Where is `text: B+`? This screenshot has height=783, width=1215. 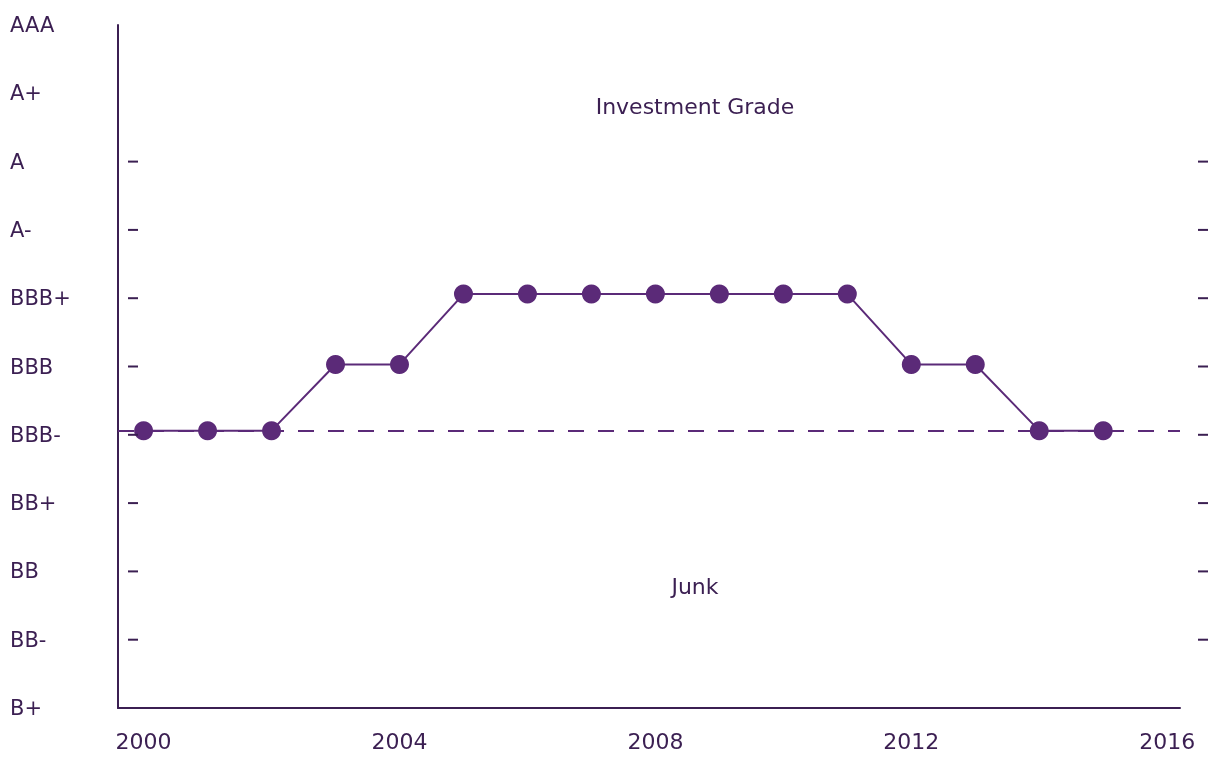
text: B+ is located at coordinates (26, 708).